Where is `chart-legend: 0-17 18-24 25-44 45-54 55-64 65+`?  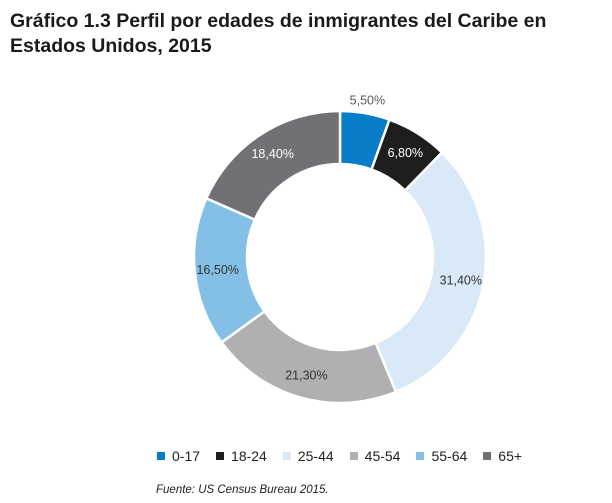
chart-legend: 0-17 18-24 25-44 45-54 55-64 65+ is located at coordinates (347, 456).